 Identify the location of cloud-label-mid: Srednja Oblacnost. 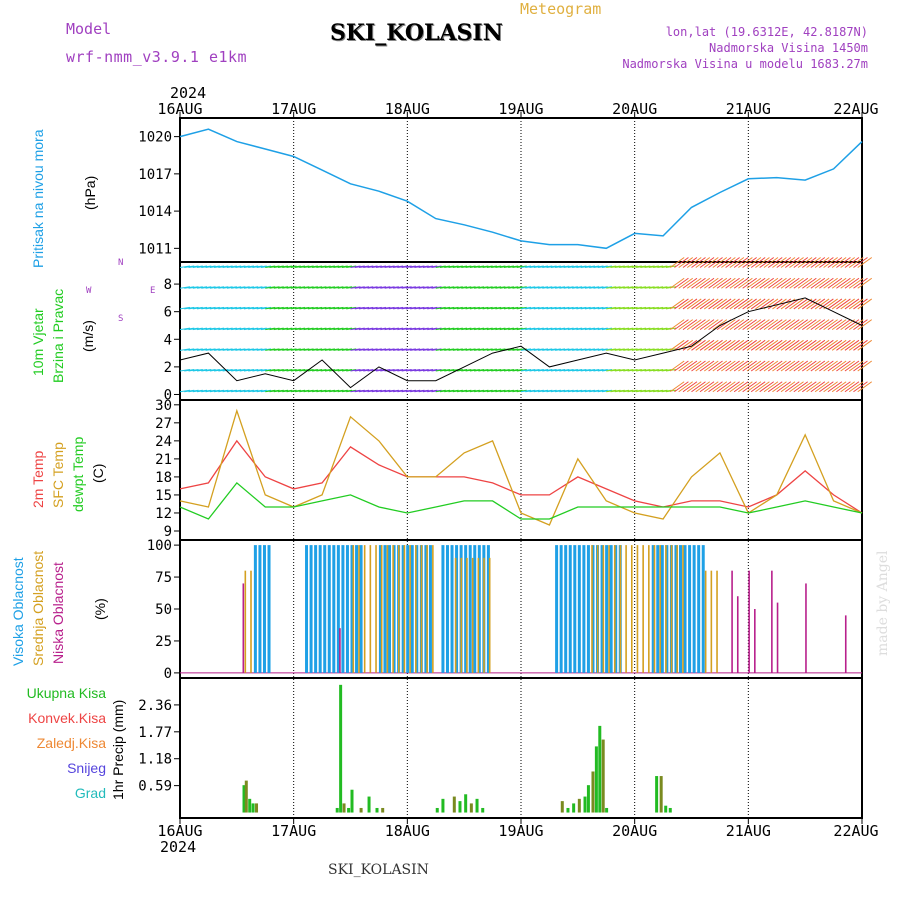
(38, 608).